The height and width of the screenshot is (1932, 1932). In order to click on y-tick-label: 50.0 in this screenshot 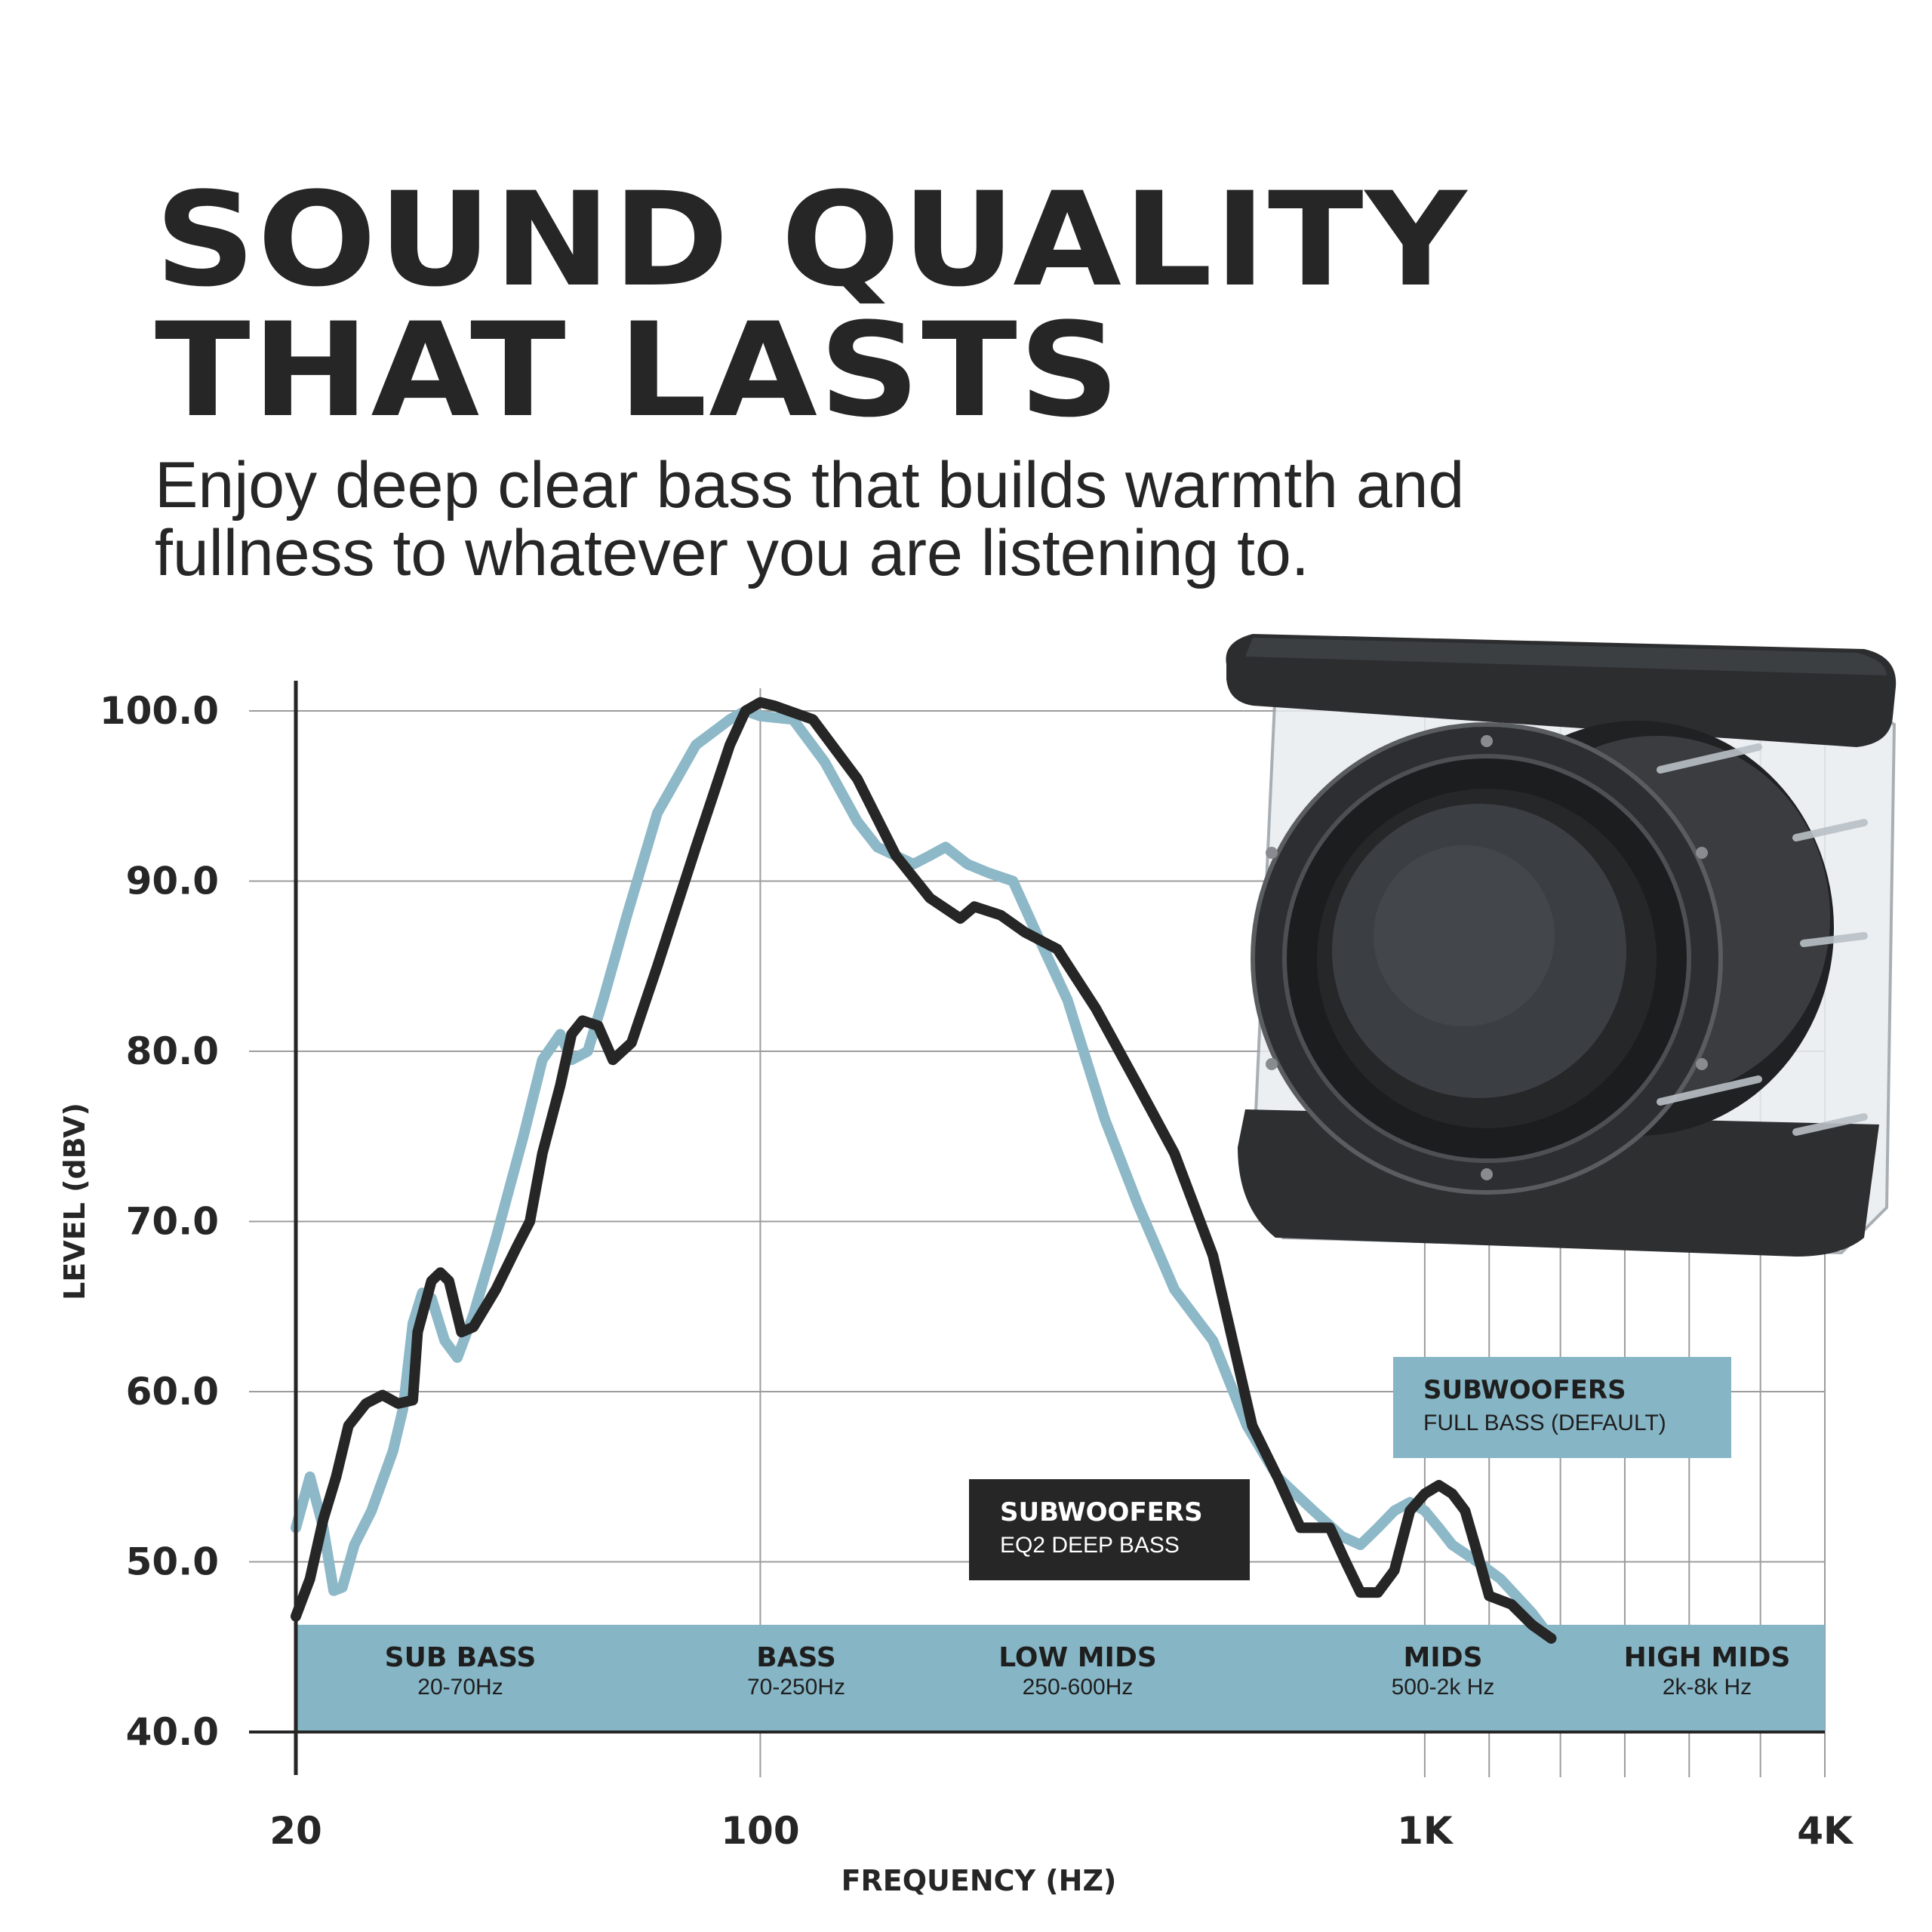, I will do `click(172, 1562)`.